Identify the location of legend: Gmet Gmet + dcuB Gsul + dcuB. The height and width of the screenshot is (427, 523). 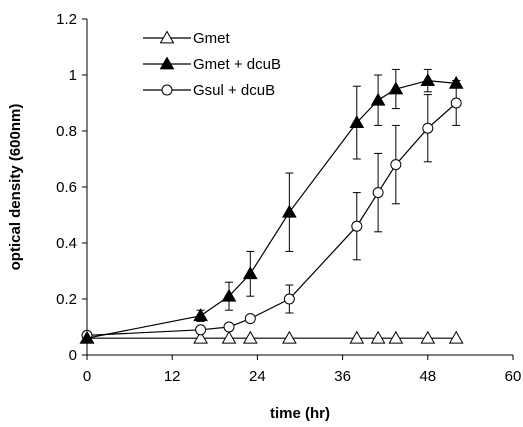
(212, 64).